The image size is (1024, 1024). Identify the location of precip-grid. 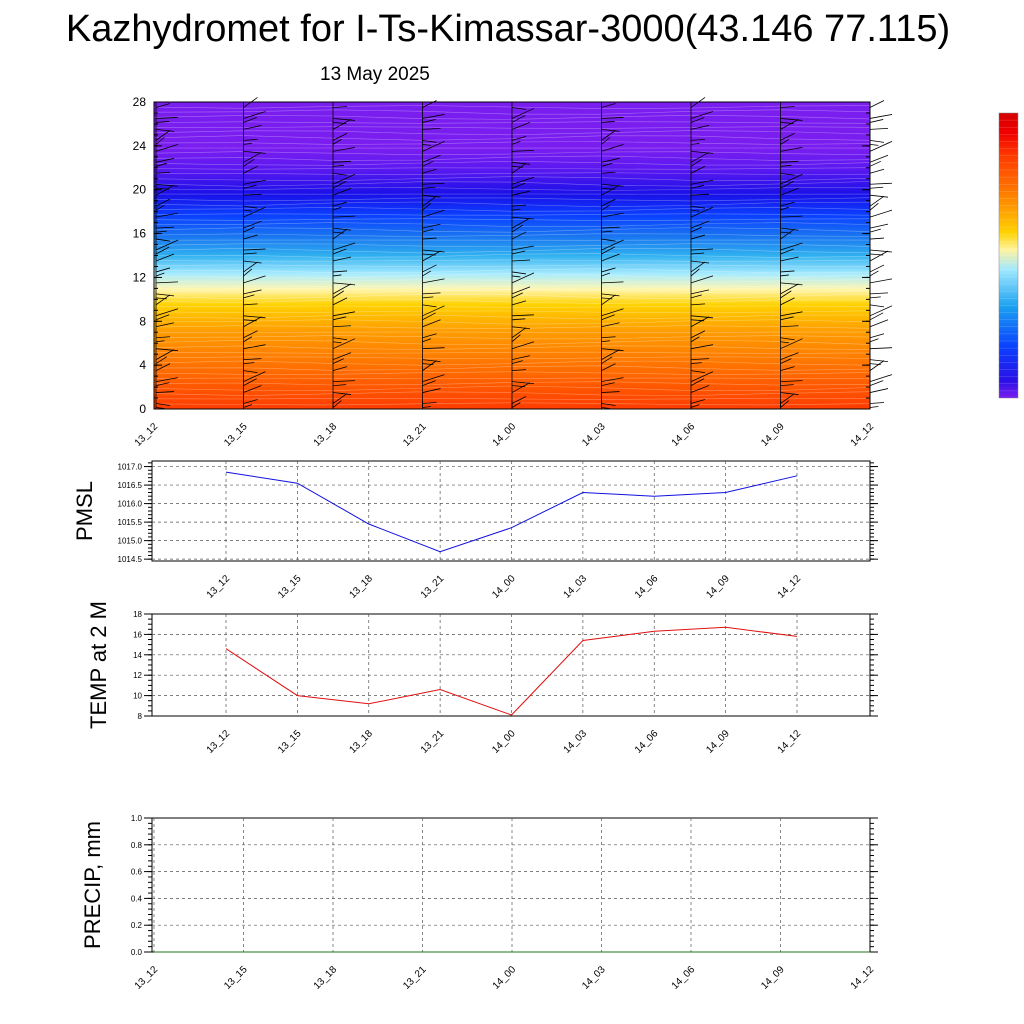
(511, 885).